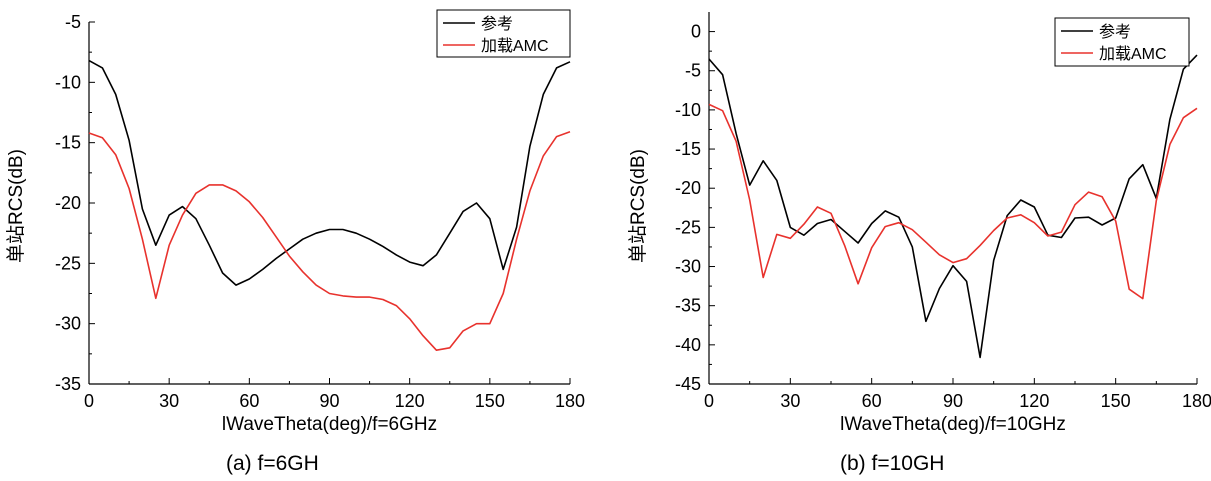 The image size is (1211, 481). What do you see at coordinates (688, 345) in the screenshot?
I see `y-tick-label: -40` at bounding box center [688, 345].